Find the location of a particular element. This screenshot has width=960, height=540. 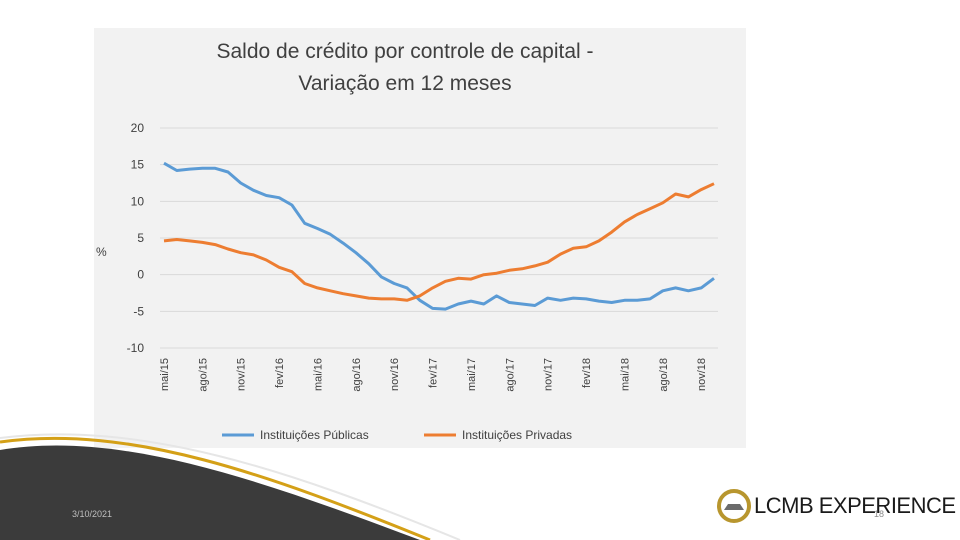

y-tick-label: 20 is located at coordinates (138, 128).